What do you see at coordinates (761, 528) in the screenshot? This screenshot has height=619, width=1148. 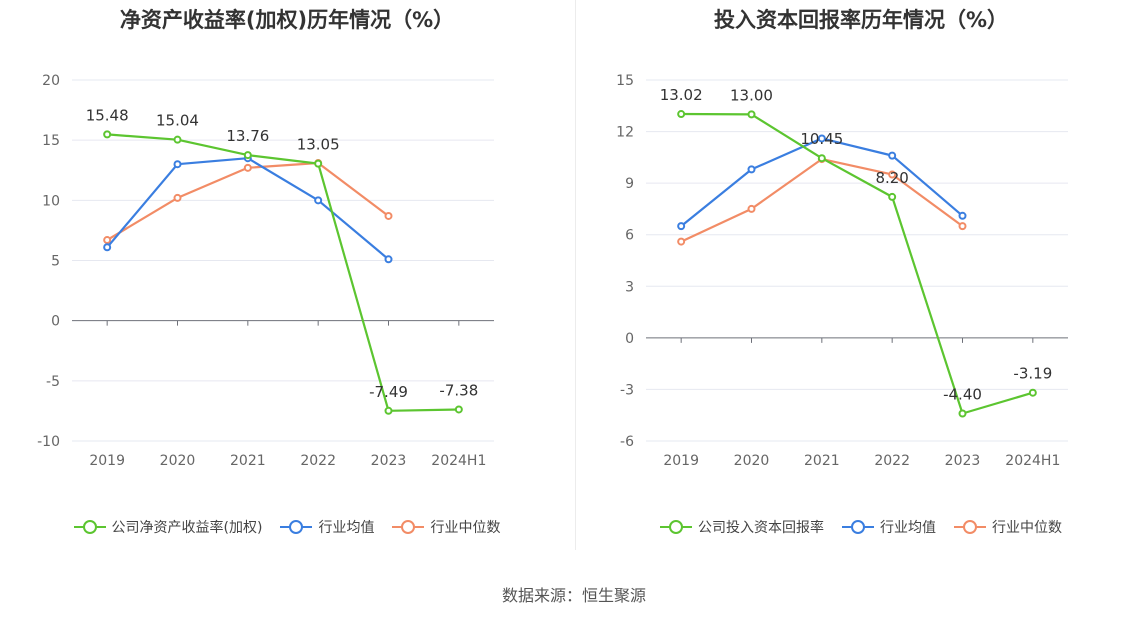 I see `legend-label: 公司投入资本回报率` at bounding box center [761, 528].